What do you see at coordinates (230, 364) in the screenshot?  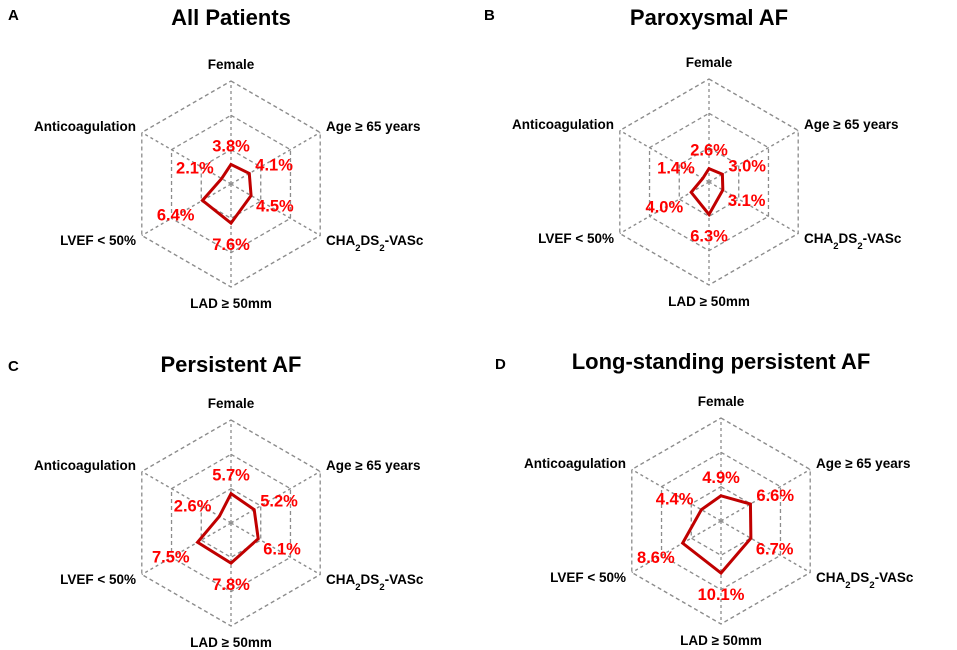 I see `chart-title: Persistent AF` at bounding box center [230, 364].